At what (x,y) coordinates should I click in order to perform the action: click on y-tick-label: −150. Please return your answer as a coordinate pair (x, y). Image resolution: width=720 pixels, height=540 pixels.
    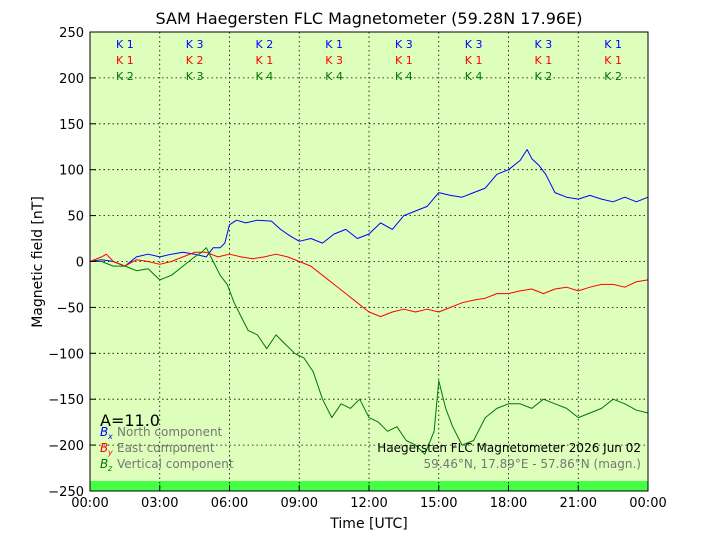
    Looking at the image, I should click on (66, 400).